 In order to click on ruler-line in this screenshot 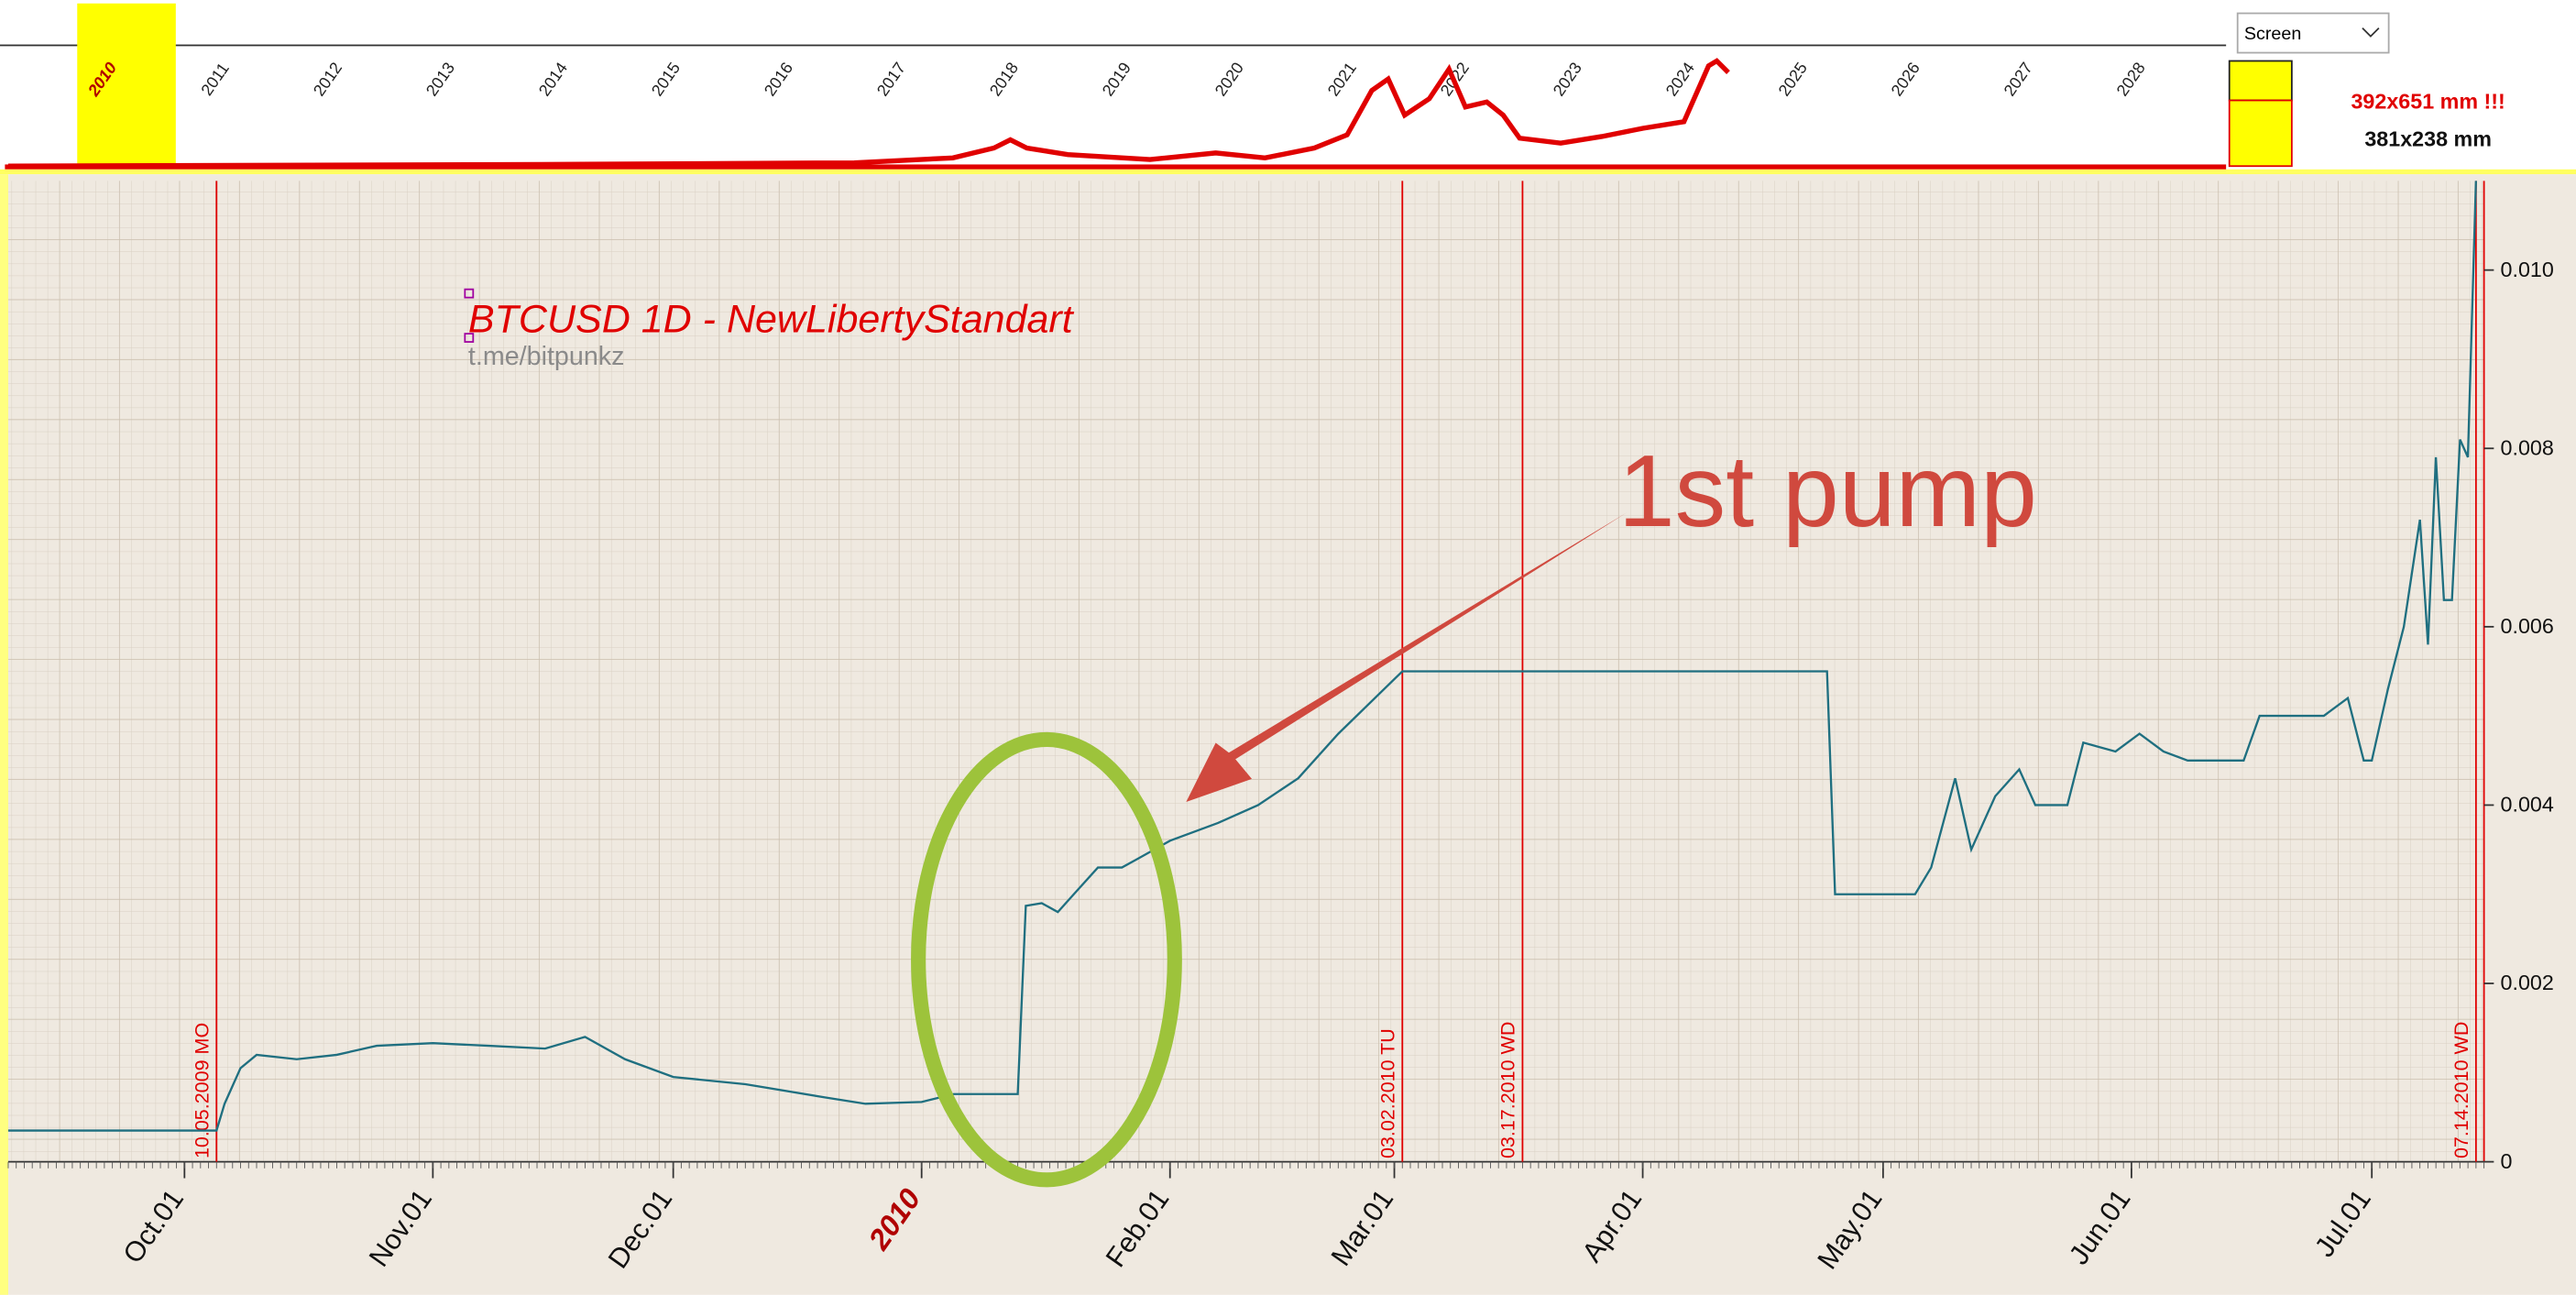, I will do `click(1113, 45)`.